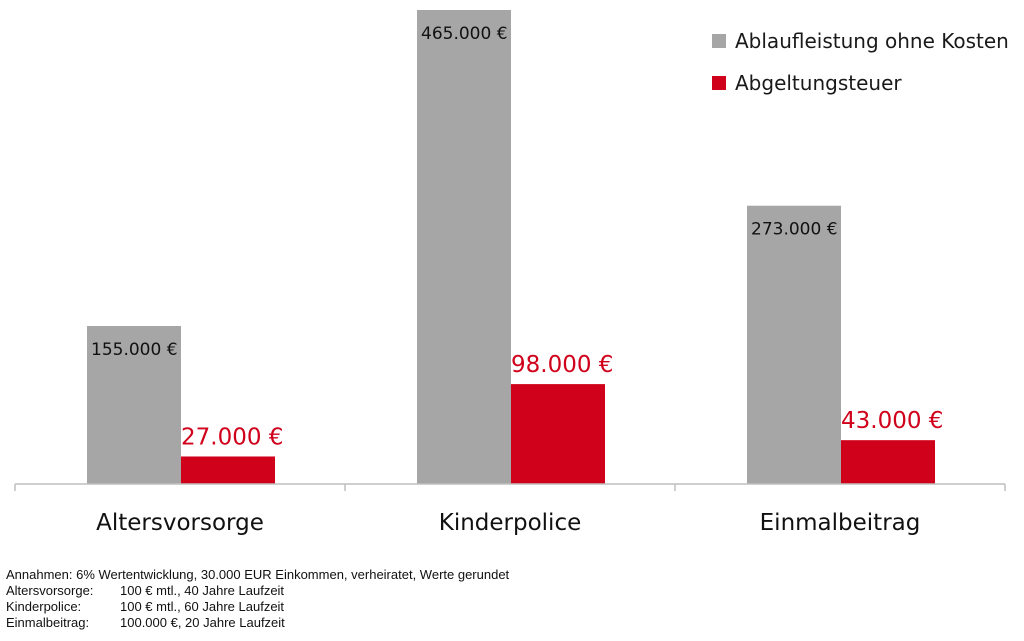  I want to click on note-label: Einmalbeitrag:, so click(48, 622).